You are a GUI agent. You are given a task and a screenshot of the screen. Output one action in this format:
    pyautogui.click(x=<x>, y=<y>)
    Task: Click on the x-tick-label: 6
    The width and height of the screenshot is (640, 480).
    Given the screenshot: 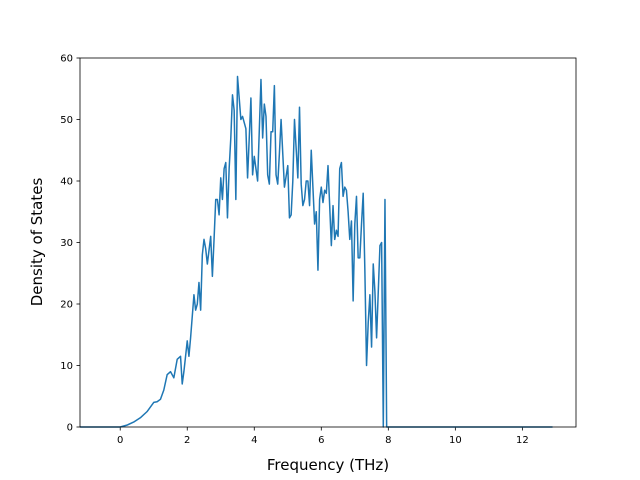 What is the action you would take?
    pyautogui.click(x=321, y=440)
    